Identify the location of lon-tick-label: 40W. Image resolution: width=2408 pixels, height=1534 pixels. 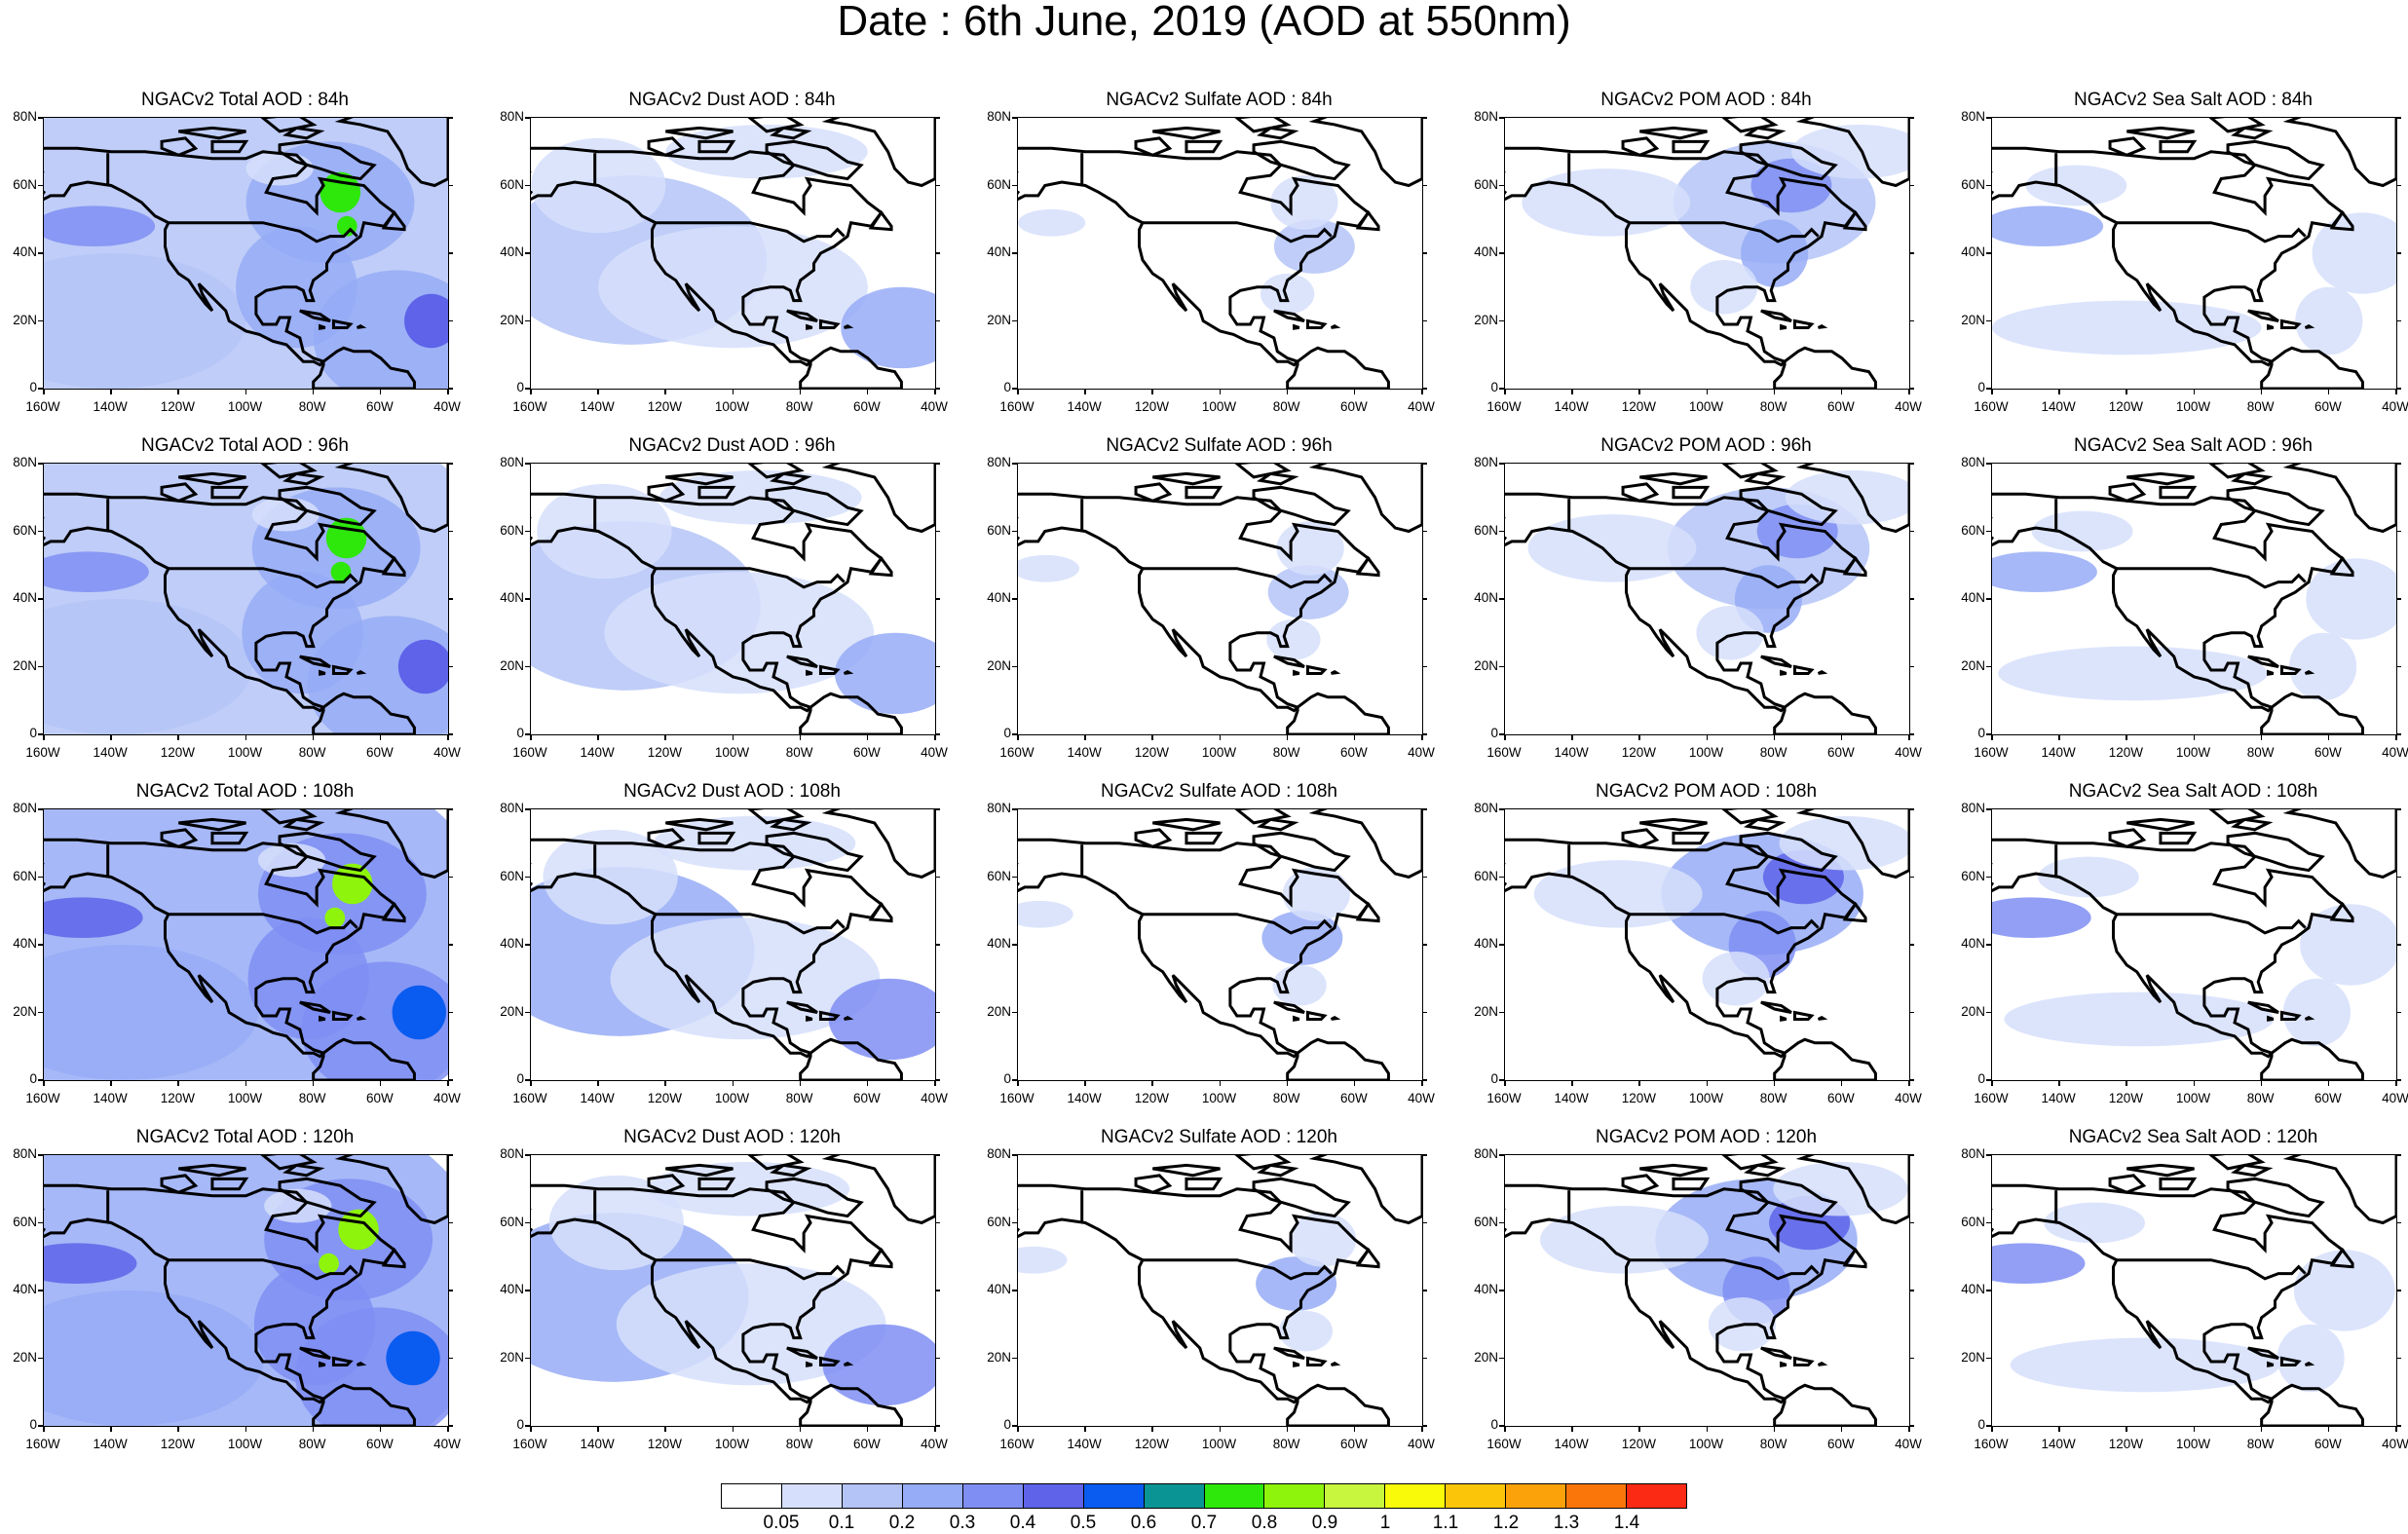
(1908, 1098).